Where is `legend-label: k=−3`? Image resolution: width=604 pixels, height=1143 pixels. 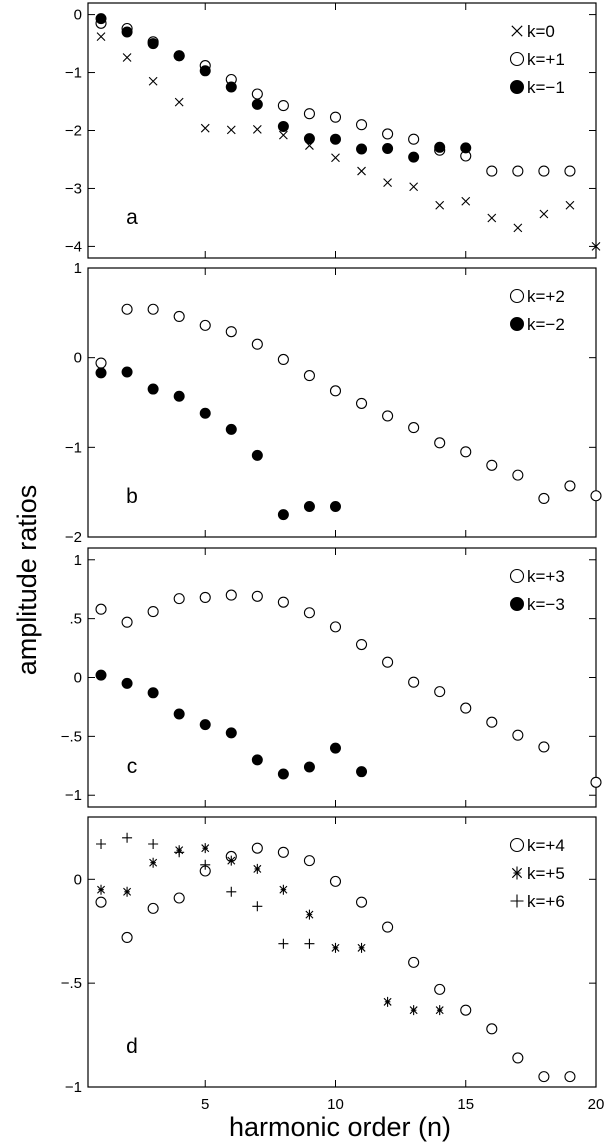
legend-label: k=−3 is located at coordinates (546, 604).